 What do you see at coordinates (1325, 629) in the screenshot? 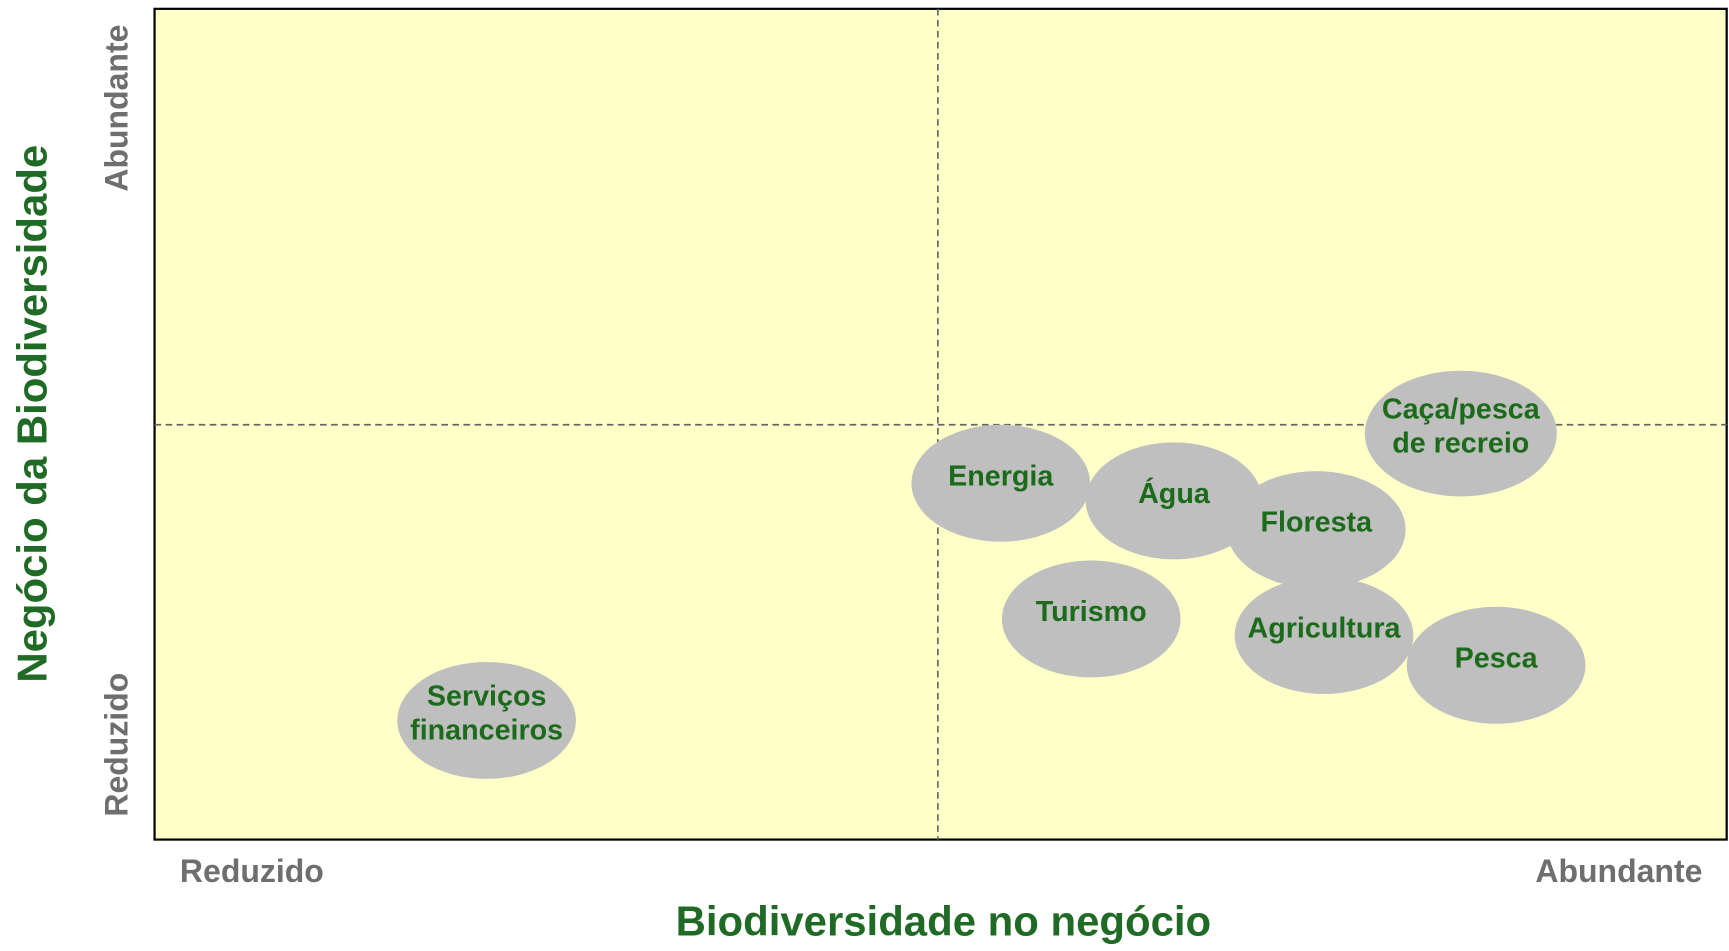
I see `node-label: Agricultura` at bounding box center [1325, 629].